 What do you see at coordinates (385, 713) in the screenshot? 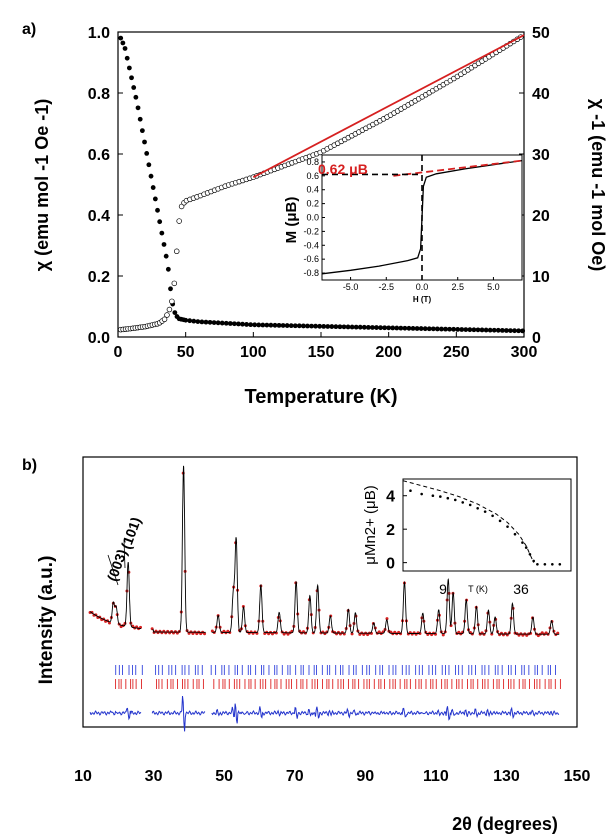
I see `difference-curve` at bounding box center [385, 713].